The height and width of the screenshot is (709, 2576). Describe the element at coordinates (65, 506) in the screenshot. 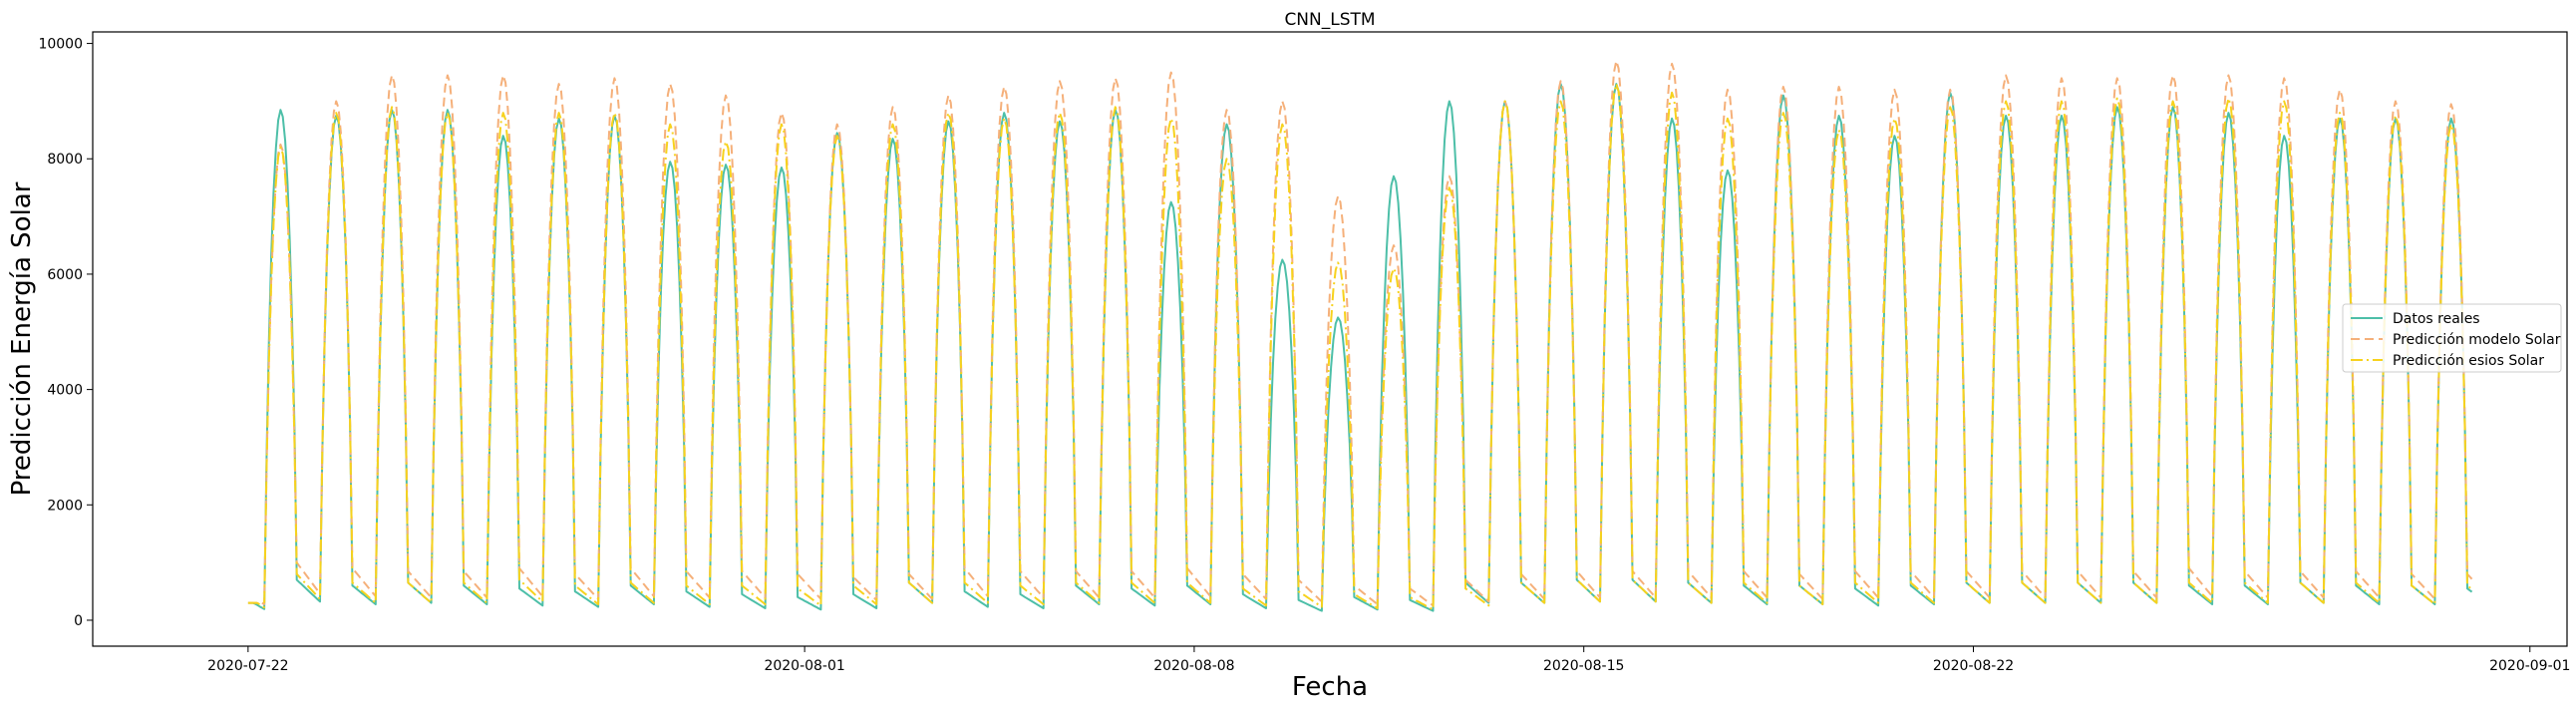

I see `y-tick-label: 2000` at that location.